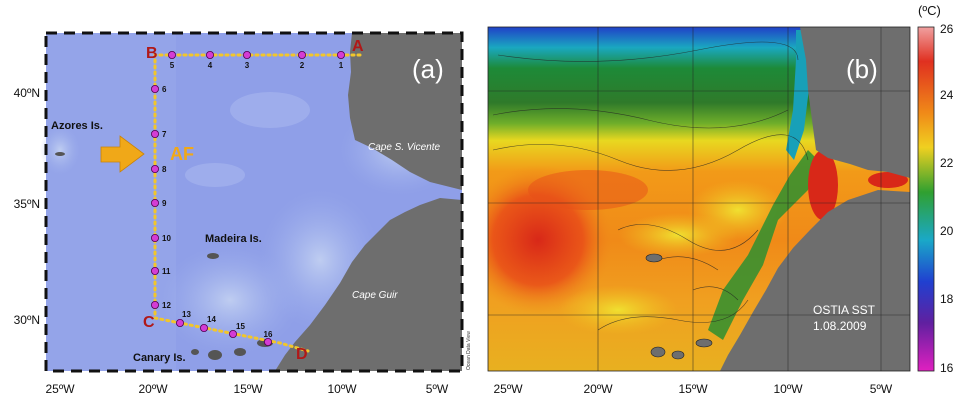 The height and width of the screenshot is (401, 964). I want to click on cape-guir-label: Cape Guir, so click(375, 295).